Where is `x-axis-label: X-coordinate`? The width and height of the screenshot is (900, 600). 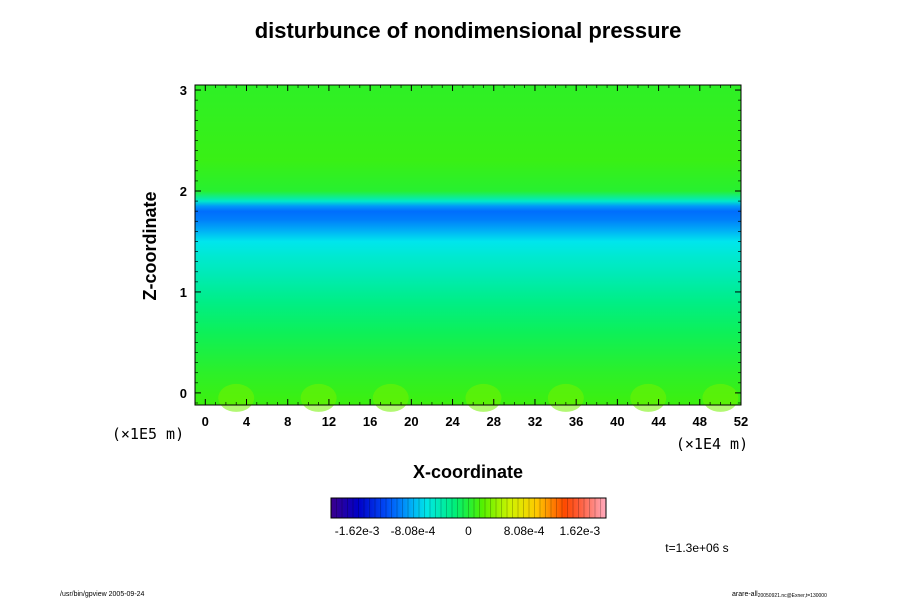 x-axis-label: X-coordinate is located at coordinates (468, 472).